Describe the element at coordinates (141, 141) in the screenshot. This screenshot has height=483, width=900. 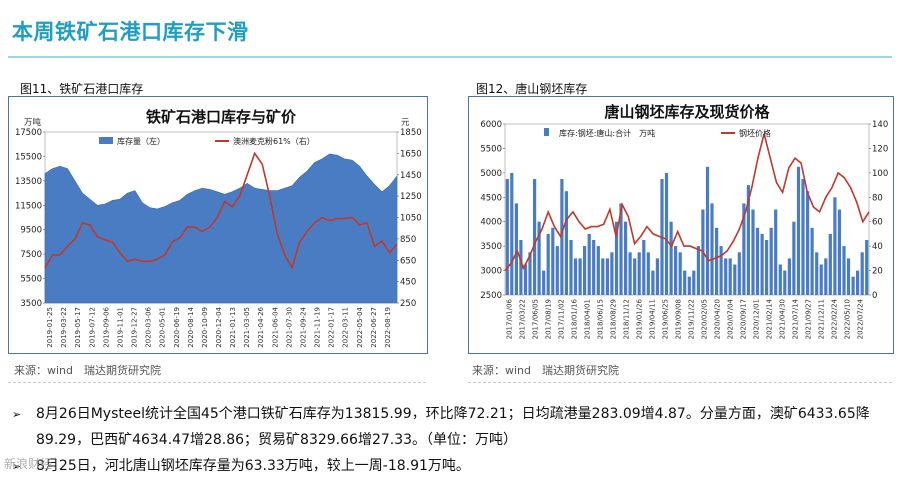
I see `legend-label: 库存量（左）` at that location.